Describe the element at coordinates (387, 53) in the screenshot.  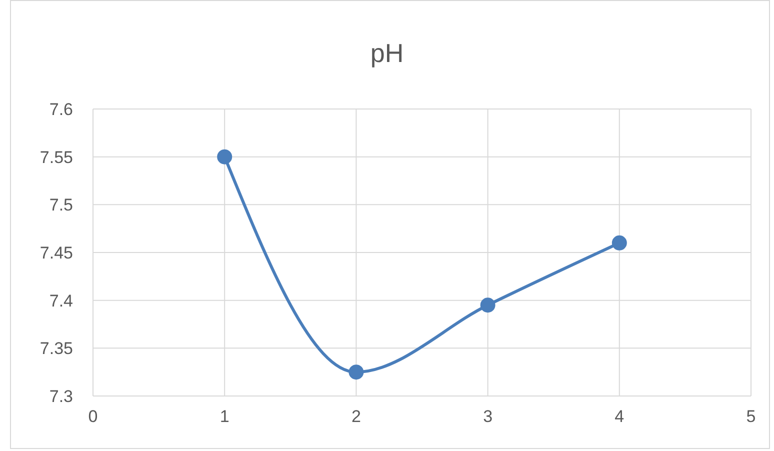
I see `chart-title: pH` at that location.